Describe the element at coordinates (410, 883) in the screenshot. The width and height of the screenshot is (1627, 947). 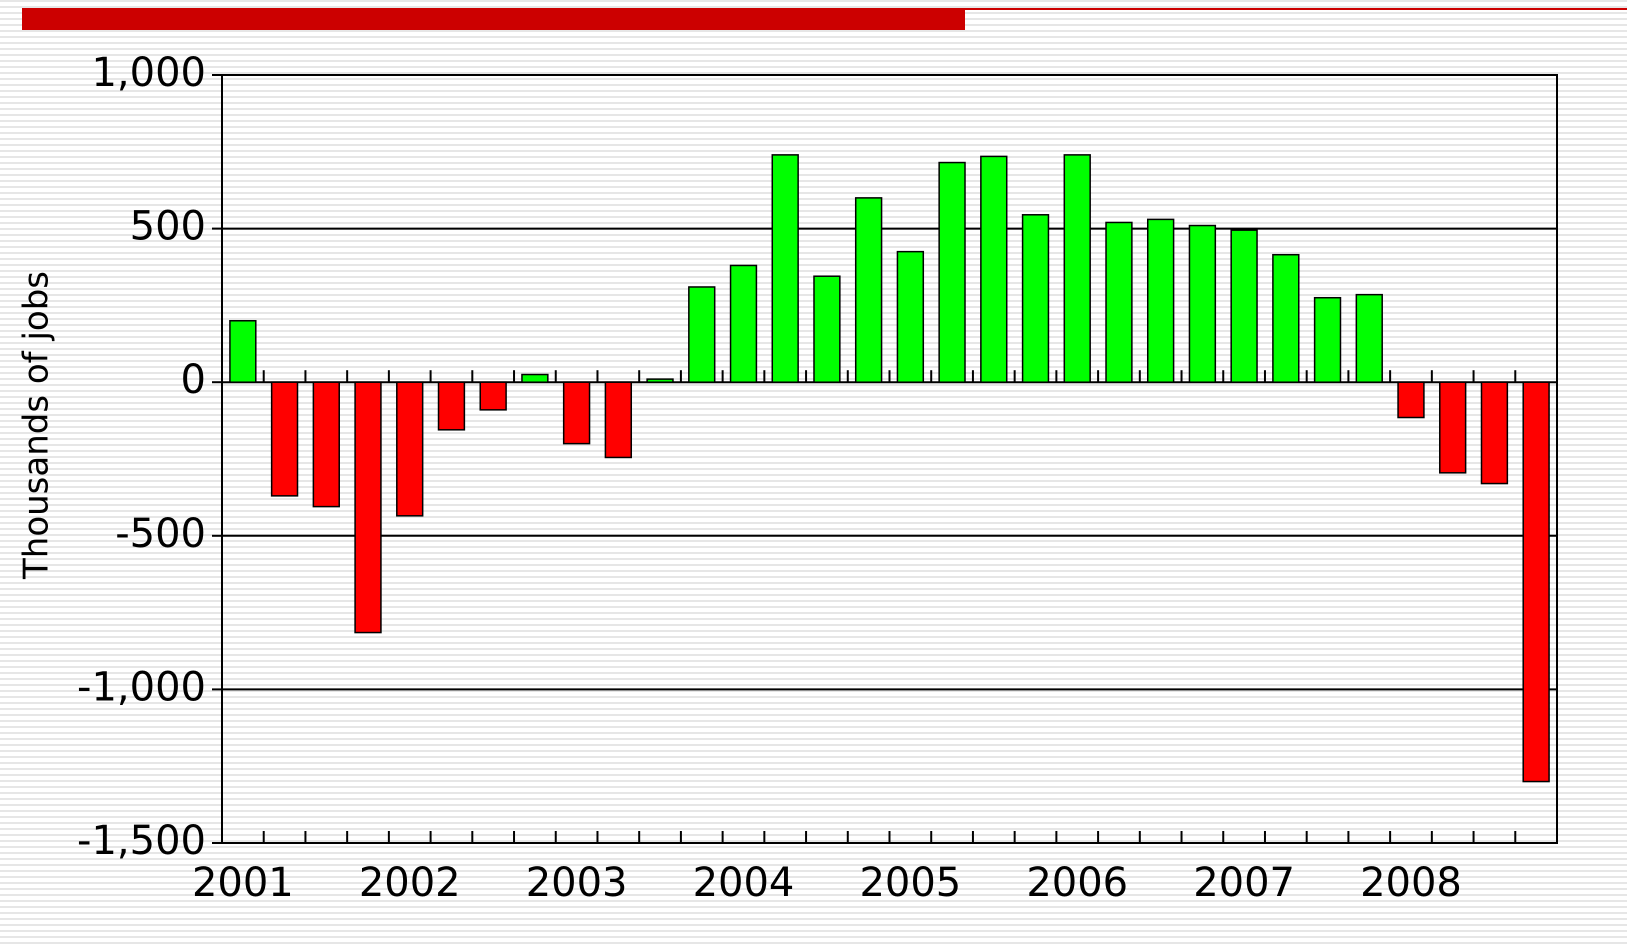
I see `x-tick-label: 2002` at that location.